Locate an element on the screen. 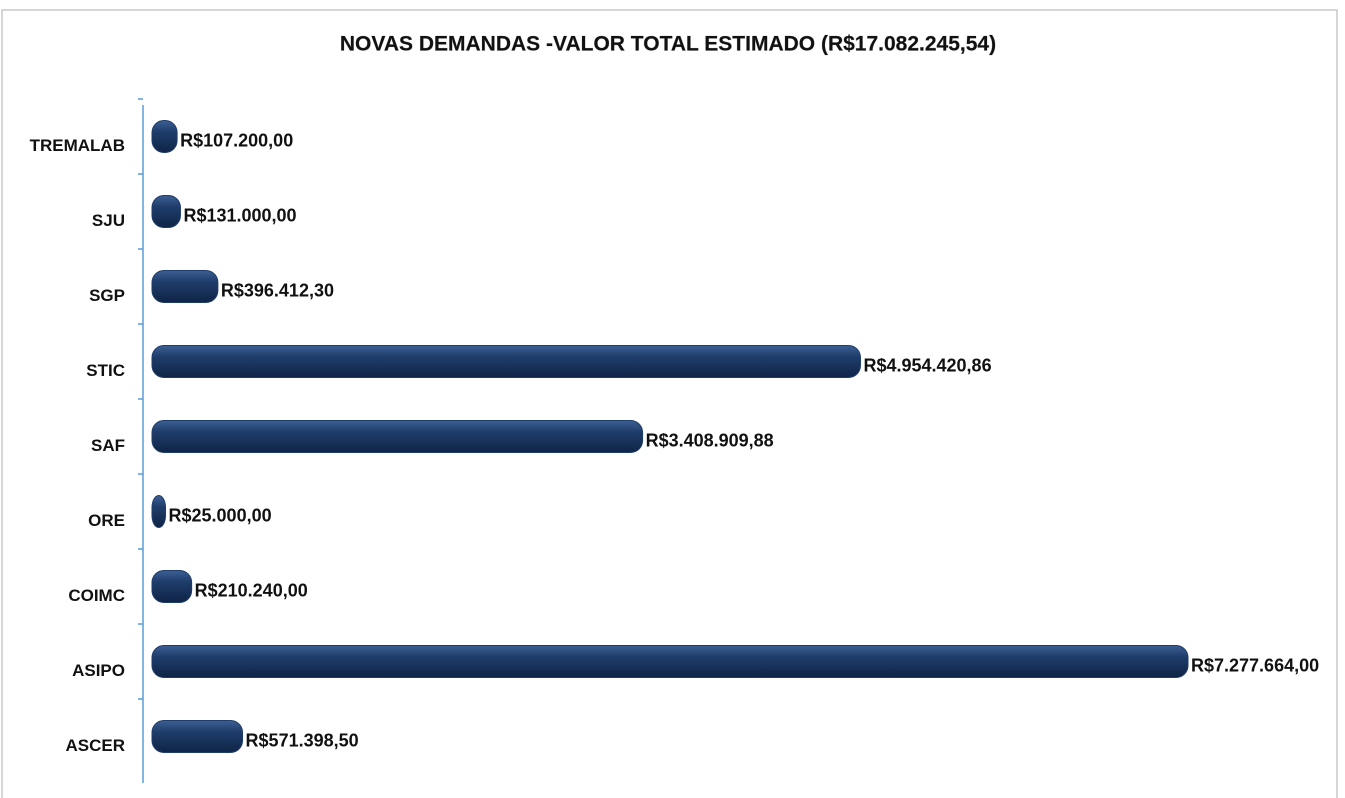 The height and width of the screenshot is (798, 1345). y-tick-label: ORE is located at coordinates (106, 520).